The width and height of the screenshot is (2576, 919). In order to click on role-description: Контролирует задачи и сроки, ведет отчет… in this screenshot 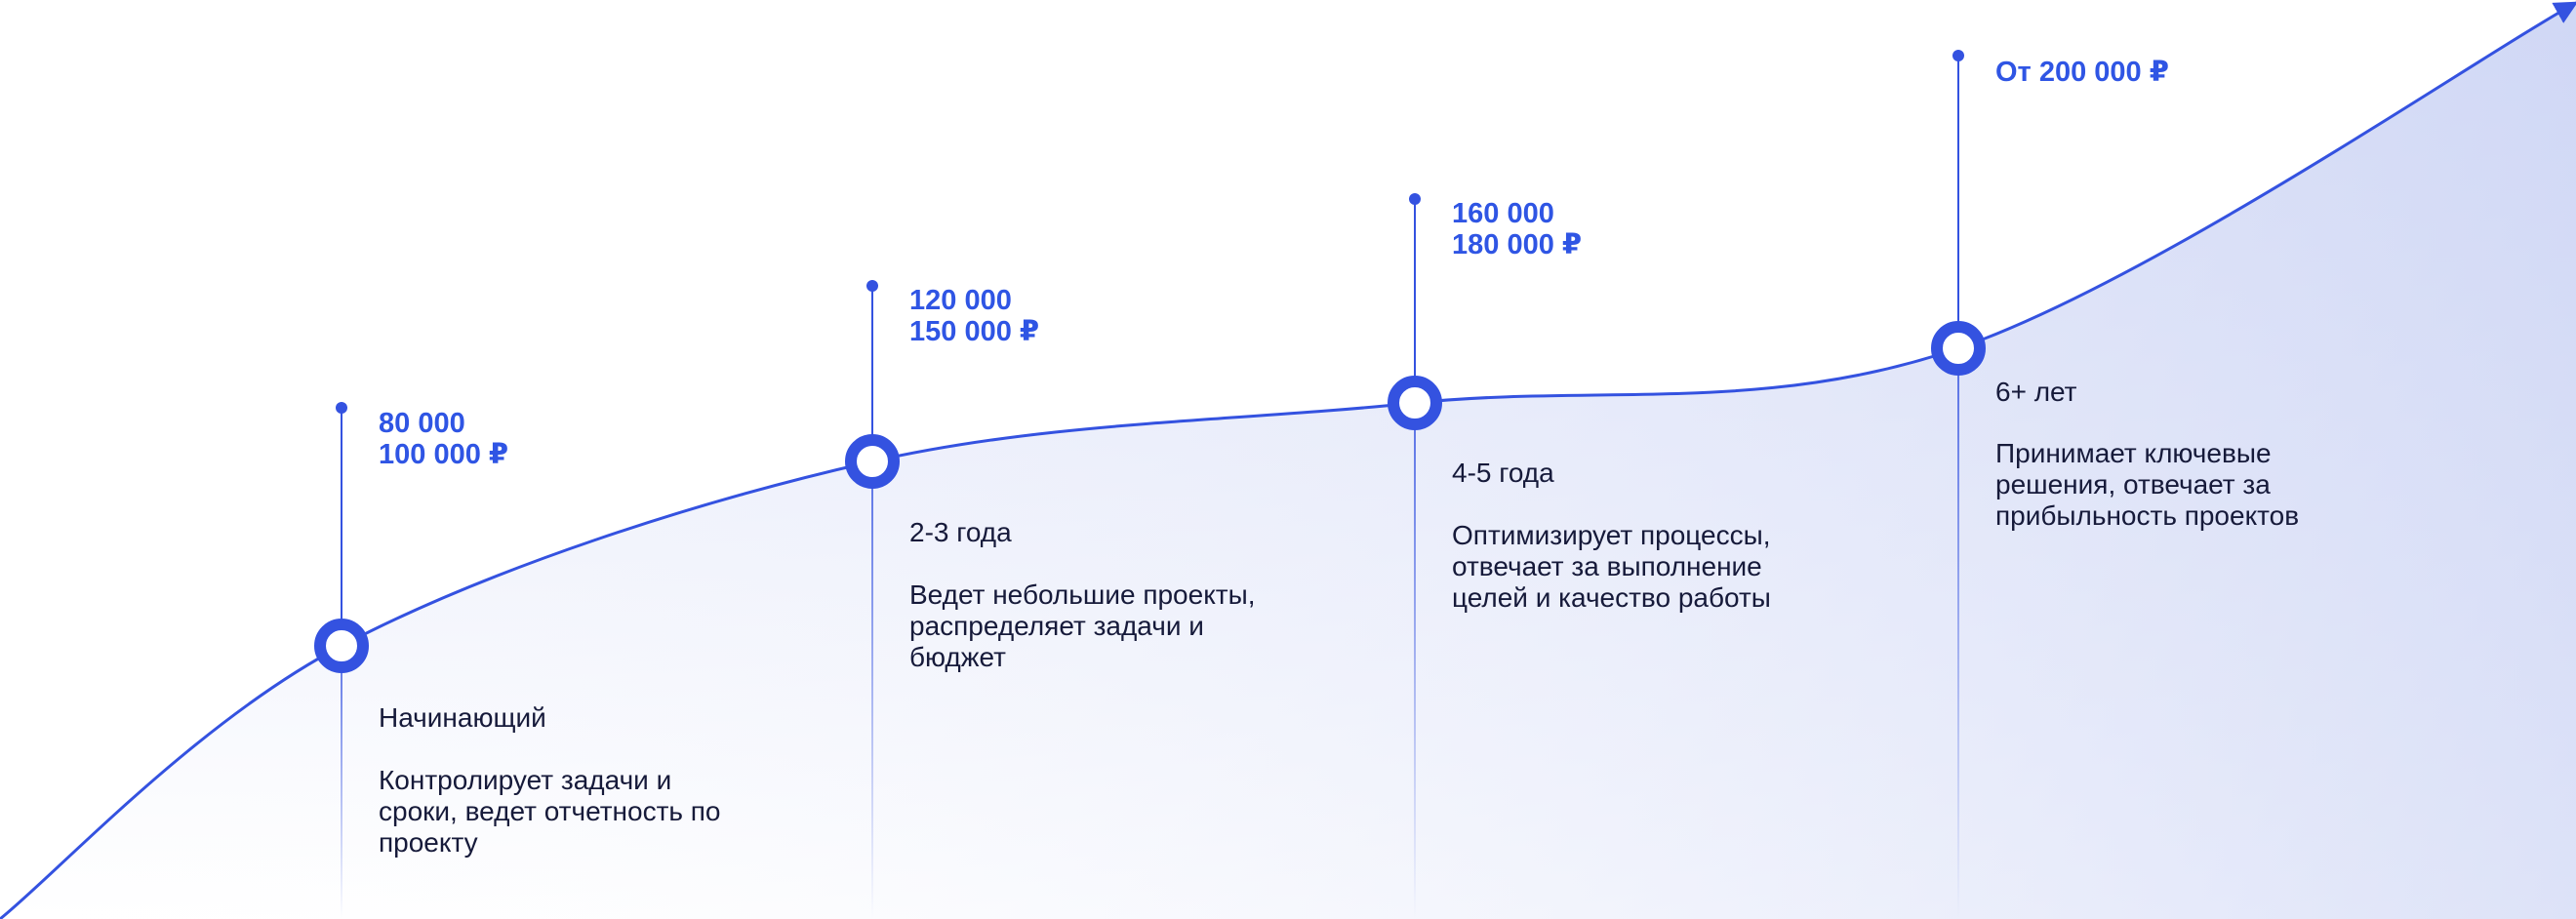, I will do `click(550, 812)`.